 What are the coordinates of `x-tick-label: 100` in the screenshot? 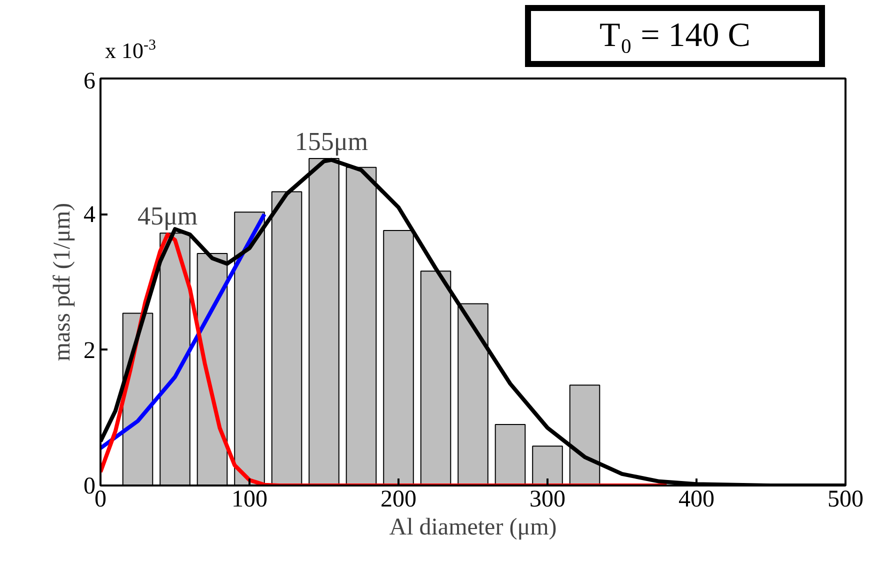 It's located at (250, 499).